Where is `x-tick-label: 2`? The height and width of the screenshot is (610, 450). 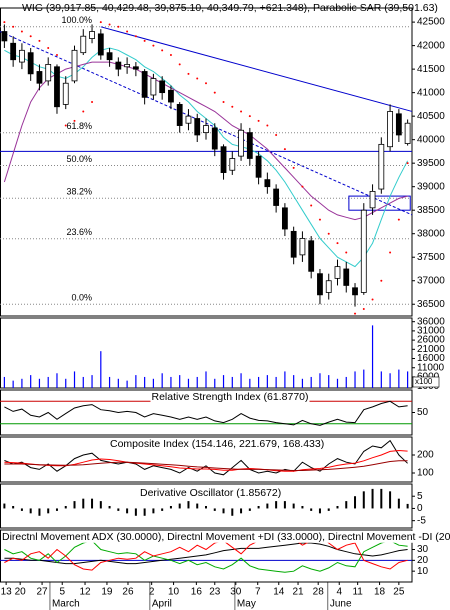
x-tick-label: 2 is located at coordinates (152, 592).